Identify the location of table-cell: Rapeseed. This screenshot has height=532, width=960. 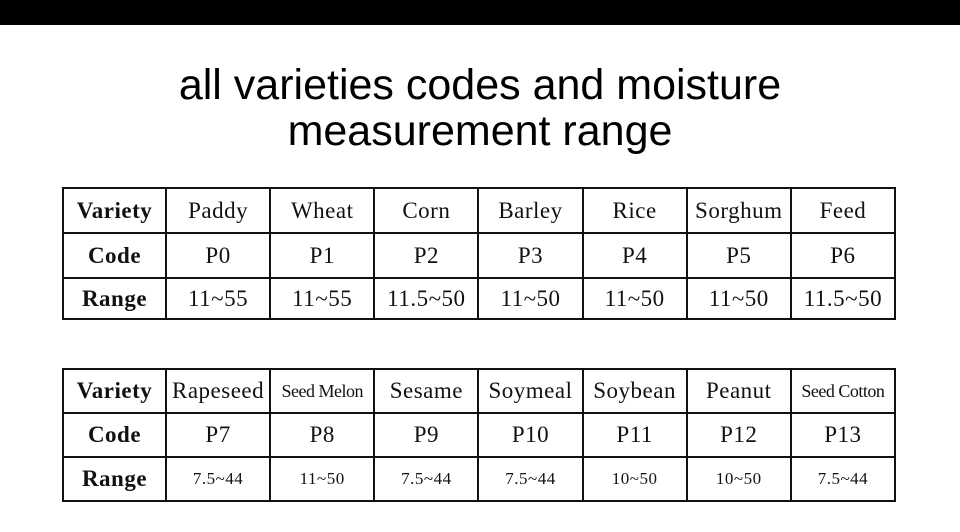
(218, 391).